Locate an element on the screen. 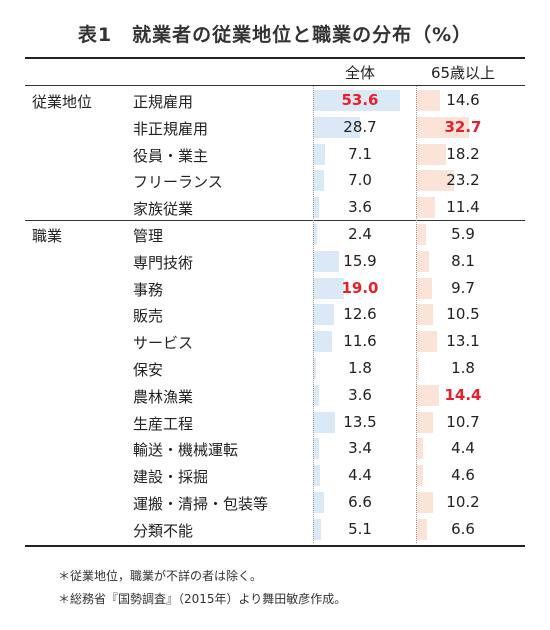 The width and height of the screenshot is (550, 630). value-all: 6.6 is located at coordinates (360, 502).